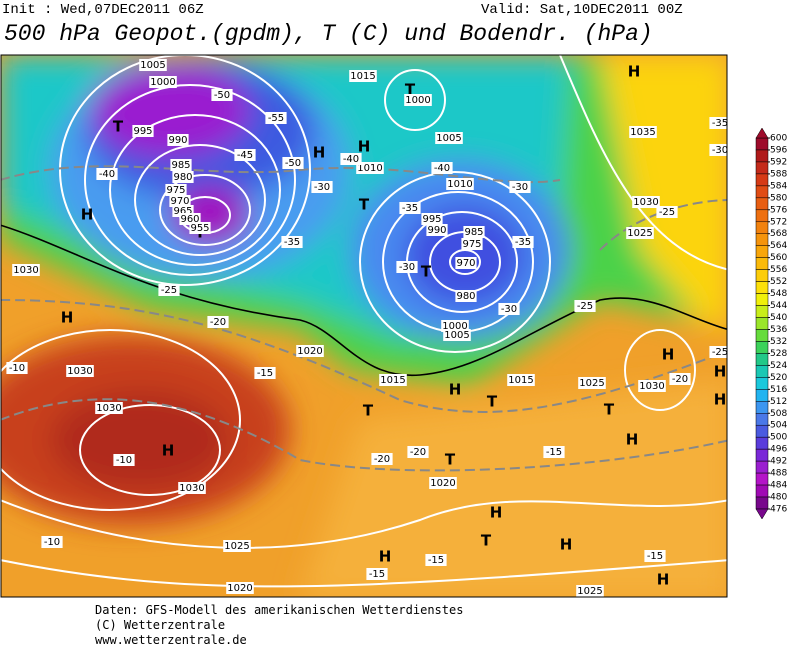  What do you see at coordinates (762, 514) in the screenshot?
I see `colorbar-arrow` at bounding box center [762, 514].